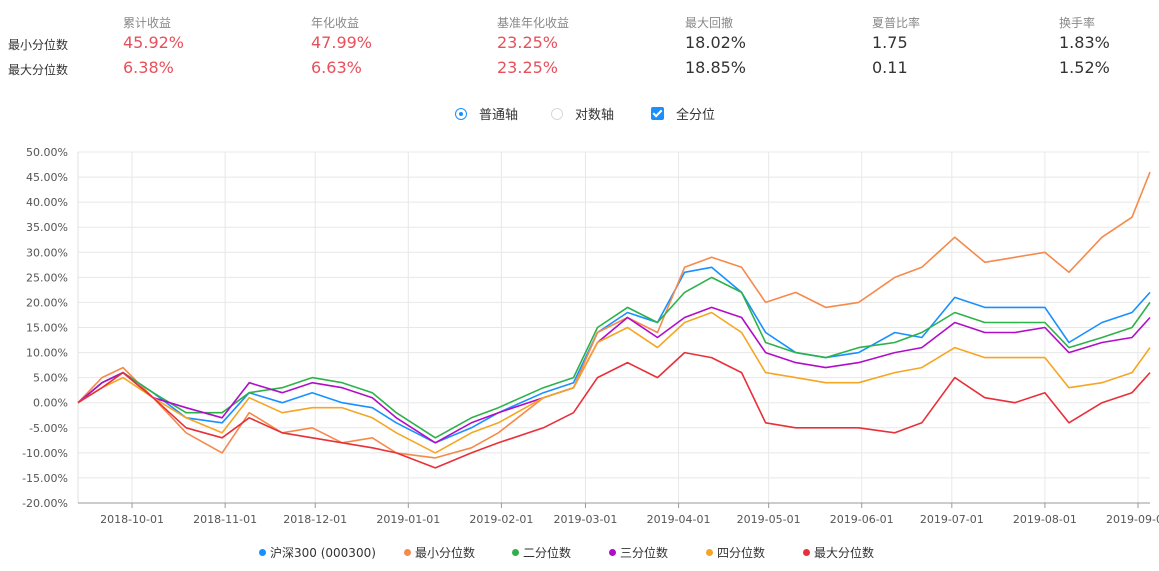  Describe the element at coordinates (547, 553) in the screenshot. I see `legend-label: 二分位数` at that location.